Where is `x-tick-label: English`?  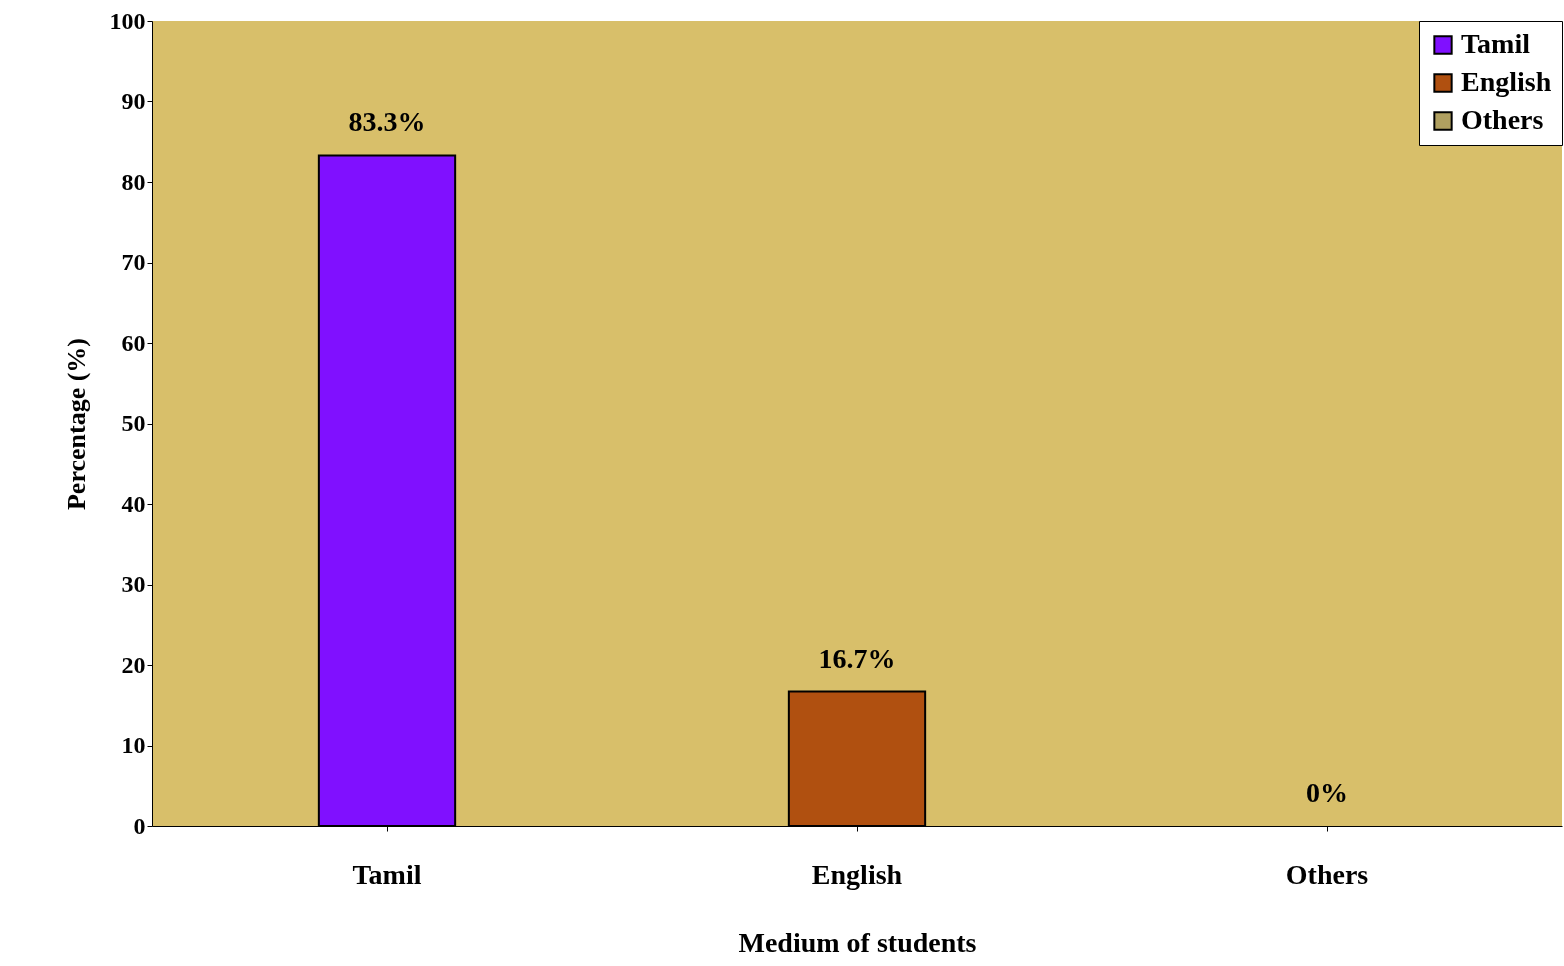
x-tick-label: English is located at coordinates (857, 874).